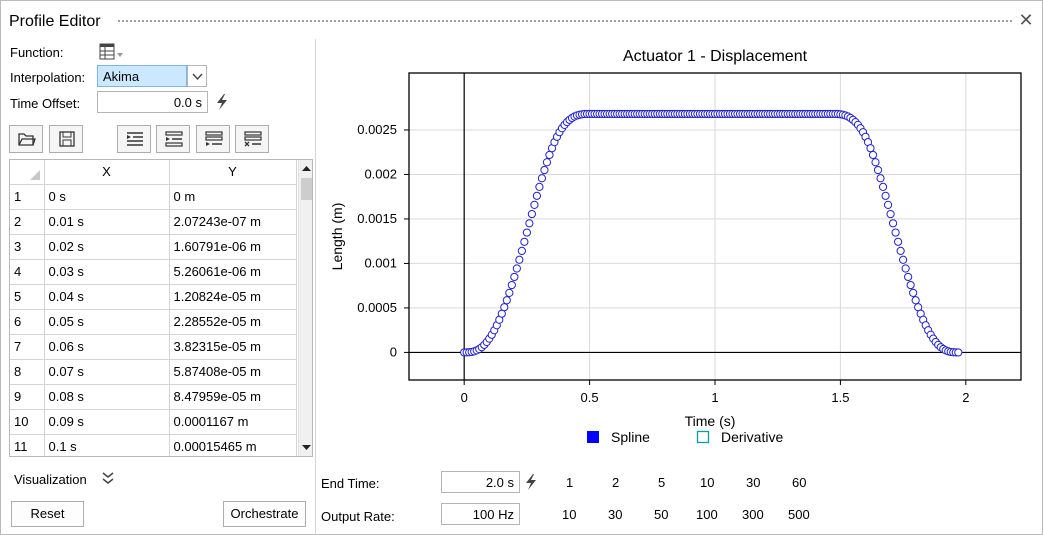 The image size is (1043, 535). I want to click on rate-preset: 50, so click(661, 514).